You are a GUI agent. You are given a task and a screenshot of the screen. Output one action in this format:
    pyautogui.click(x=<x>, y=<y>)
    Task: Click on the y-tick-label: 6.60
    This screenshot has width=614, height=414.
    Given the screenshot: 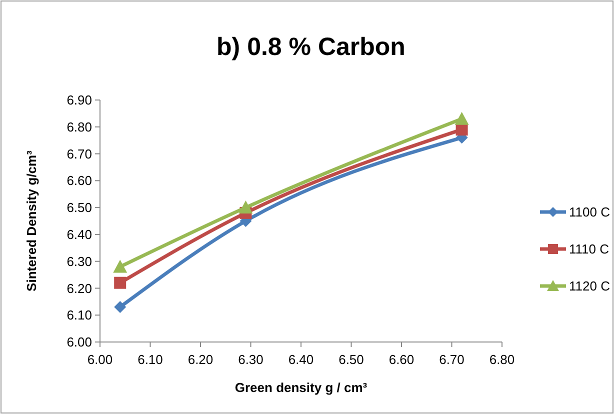 What is the action you would take?
    pyautogui.click(x=79, y=180)
    